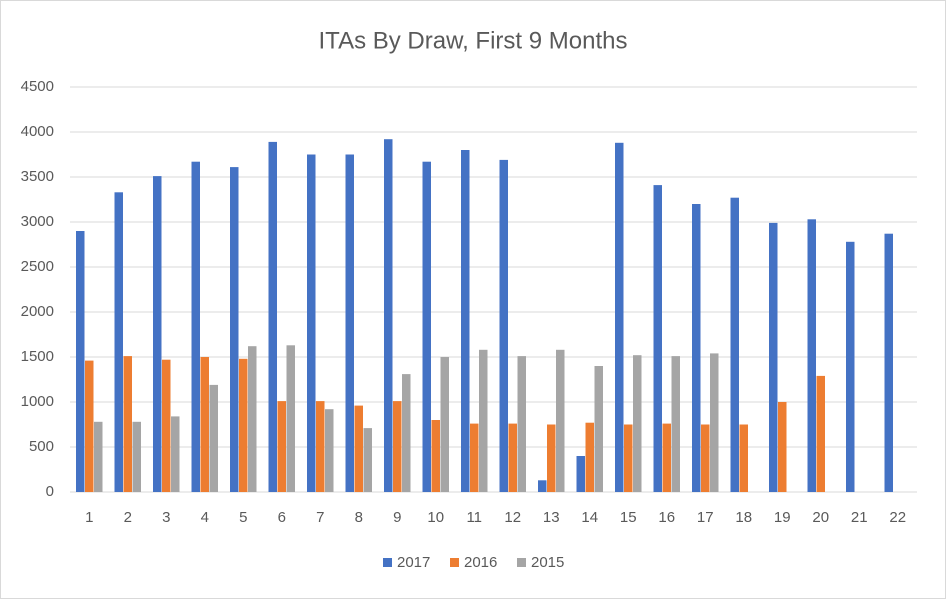  Describe the element at coordinates (282, 517) in the screenshot. I see `x-tick-label: 6` at that location.